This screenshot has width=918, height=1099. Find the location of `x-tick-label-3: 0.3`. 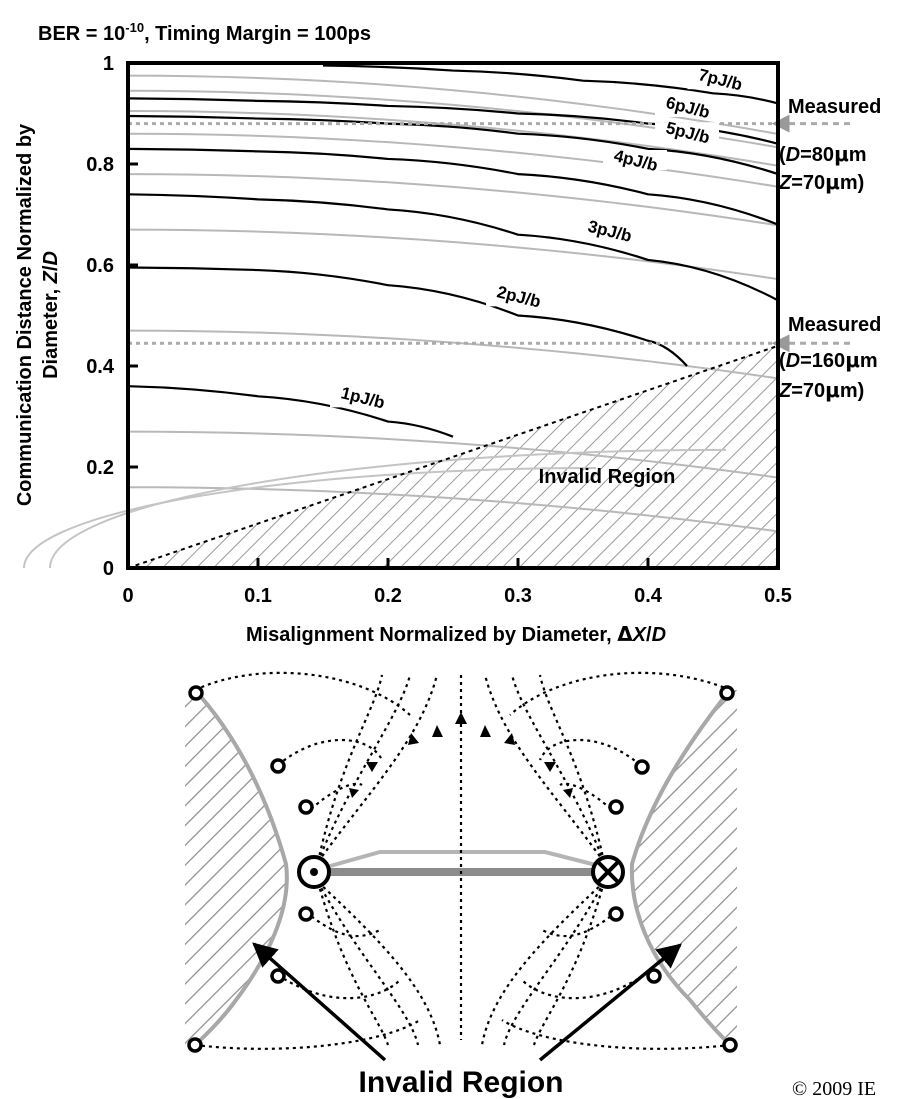

x-tick-label-3: 0.3 is located at coordinates (518, 596).